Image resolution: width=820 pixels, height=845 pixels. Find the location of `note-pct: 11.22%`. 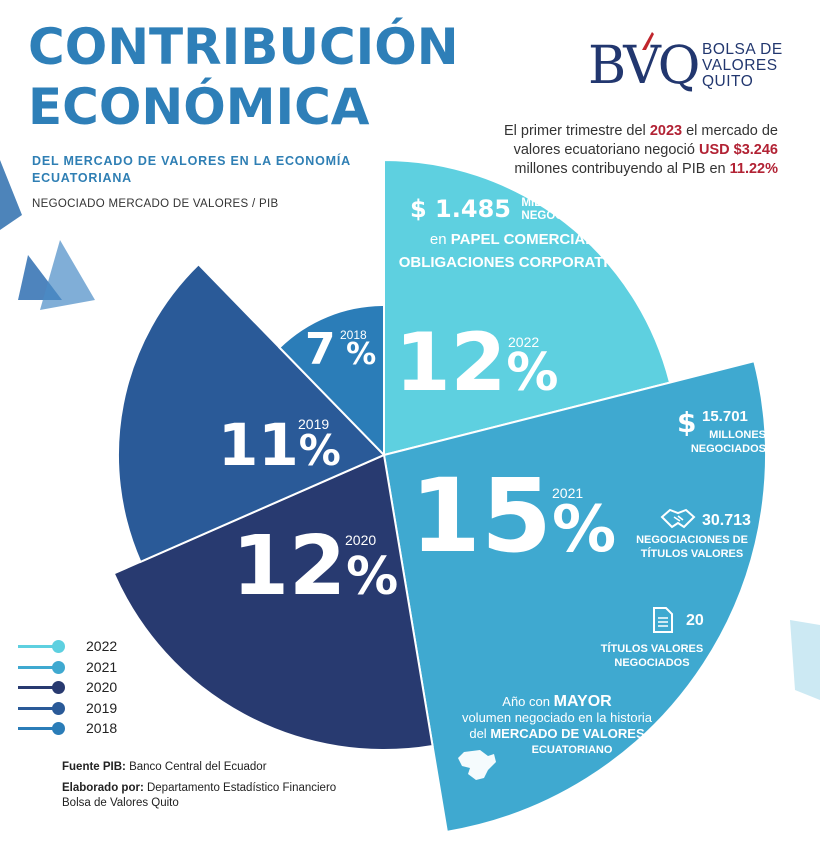

note-pct: 11.22% is located at coordinates (753, 169).